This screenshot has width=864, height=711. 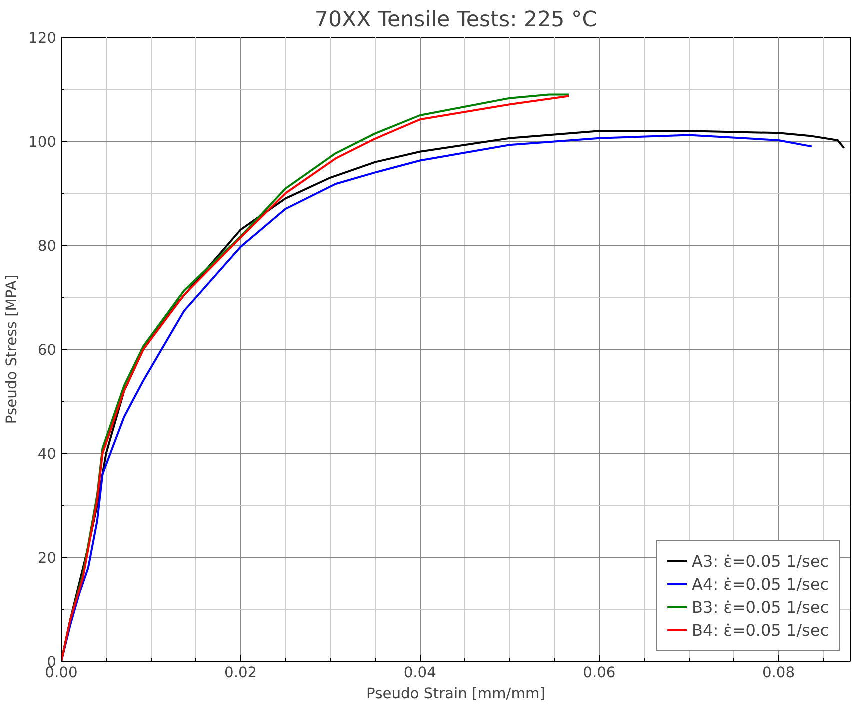 What do you see at coordinates (47, 558) in the screenshot?
I see `y-tick-label: 20` at bounding box center [47, 558].